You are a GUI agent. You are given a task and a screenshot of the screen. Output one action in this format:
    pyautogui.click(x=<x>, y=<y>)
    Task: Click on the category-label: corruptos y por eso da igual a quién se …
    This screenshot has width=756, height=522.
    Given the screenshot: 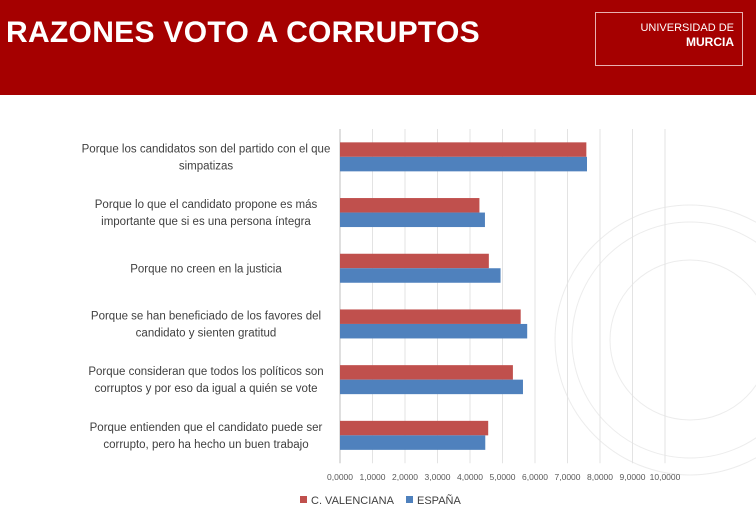 What is the action you would take?
    pyautogui.click(x=205, y=389)
    